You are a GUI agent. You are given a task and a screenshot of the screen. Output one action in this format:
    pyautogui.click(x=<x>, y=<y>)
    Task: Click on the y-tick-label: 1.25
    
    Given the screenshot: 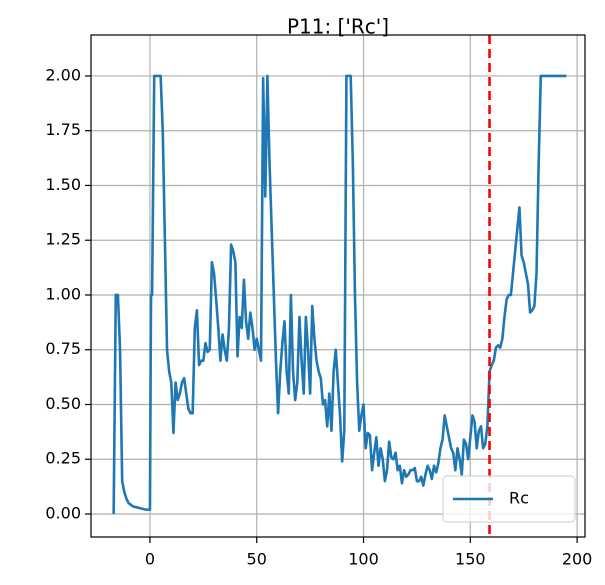 What is the action you would take?
    pyautogui.click(x=63, y=239)
    